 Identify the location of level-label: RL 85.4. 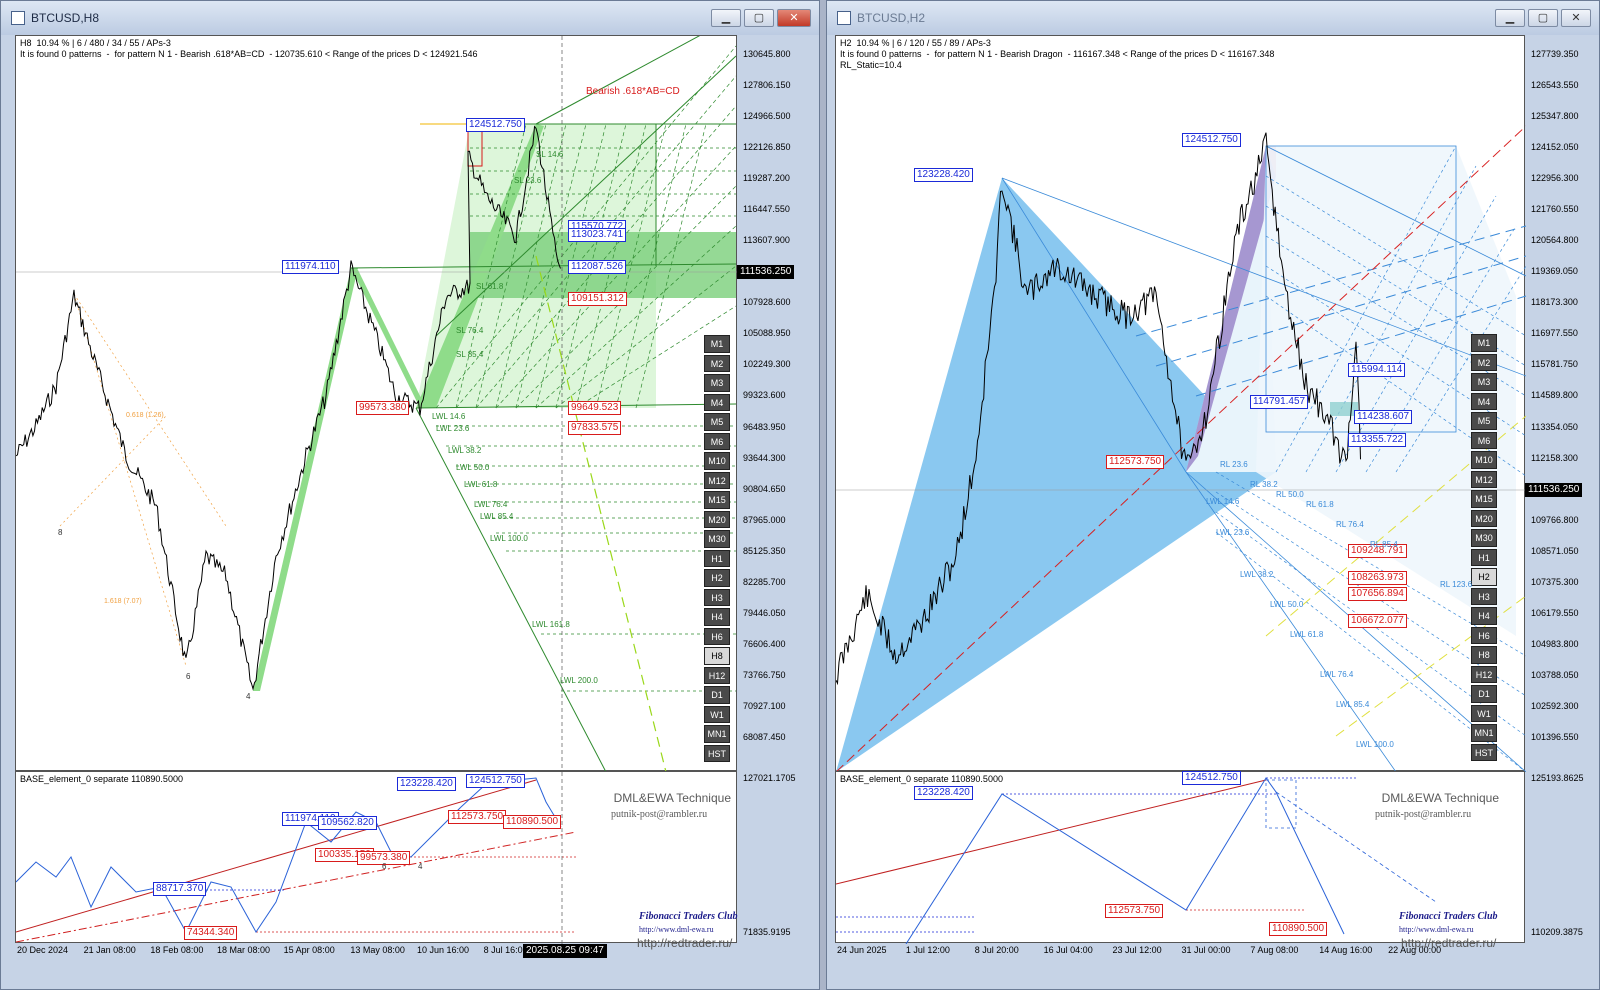
(1384, 544).